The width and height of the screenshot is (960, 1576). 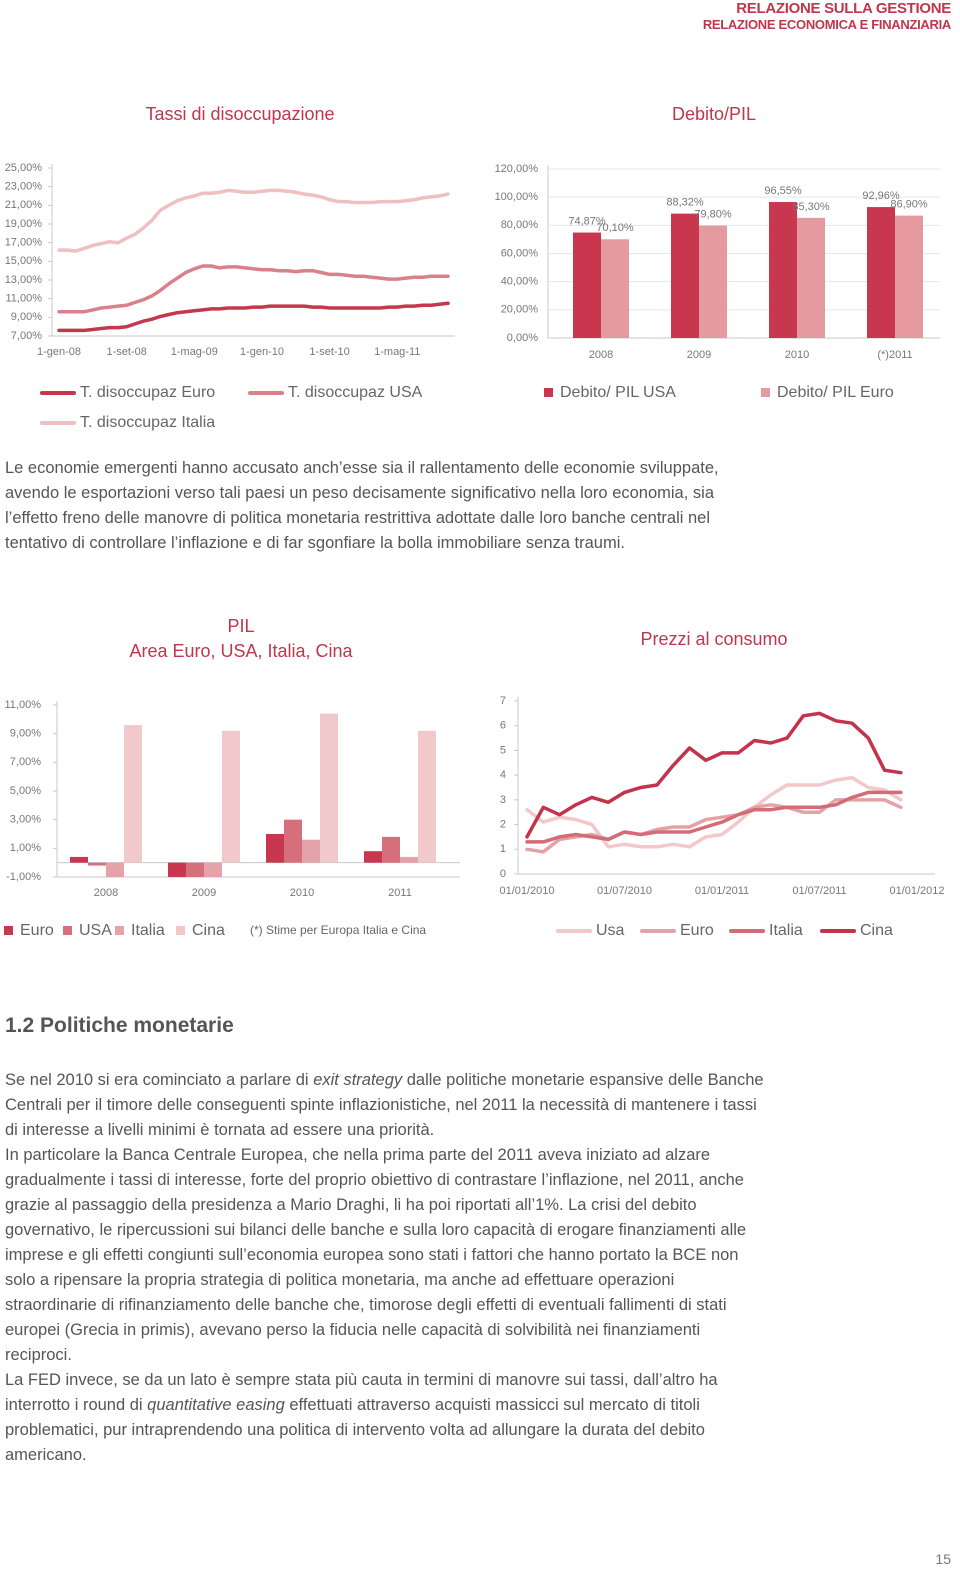 What do you see at coordinates (329, 352) in the screenshot?
I see `x-tick-label: 1-set-10` at bounding box center [329, 352].